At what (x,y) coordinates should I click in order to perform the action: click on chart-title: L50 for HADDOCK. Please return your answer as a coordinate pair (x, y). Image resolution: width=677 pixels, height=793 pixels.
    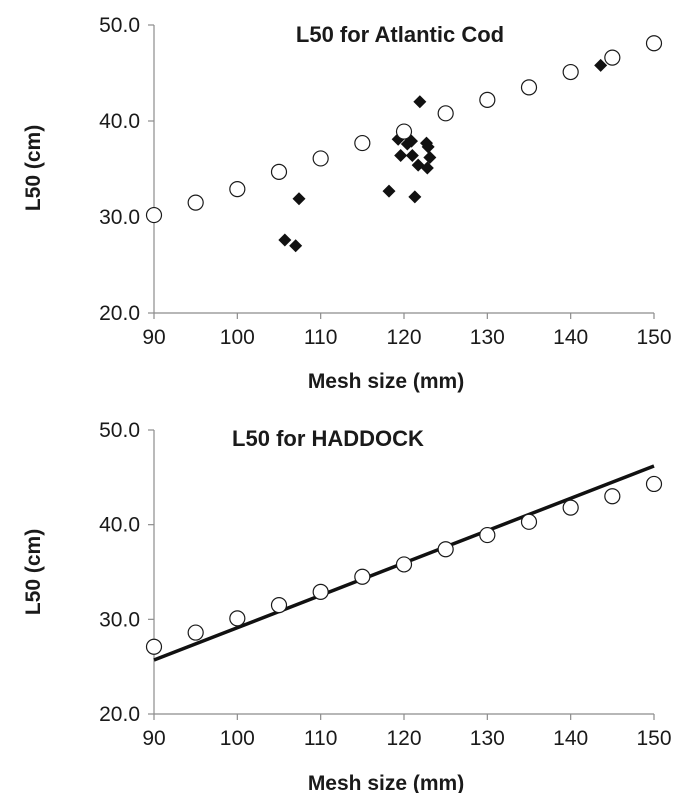
    Looking at the image, I should click on (328, 438).